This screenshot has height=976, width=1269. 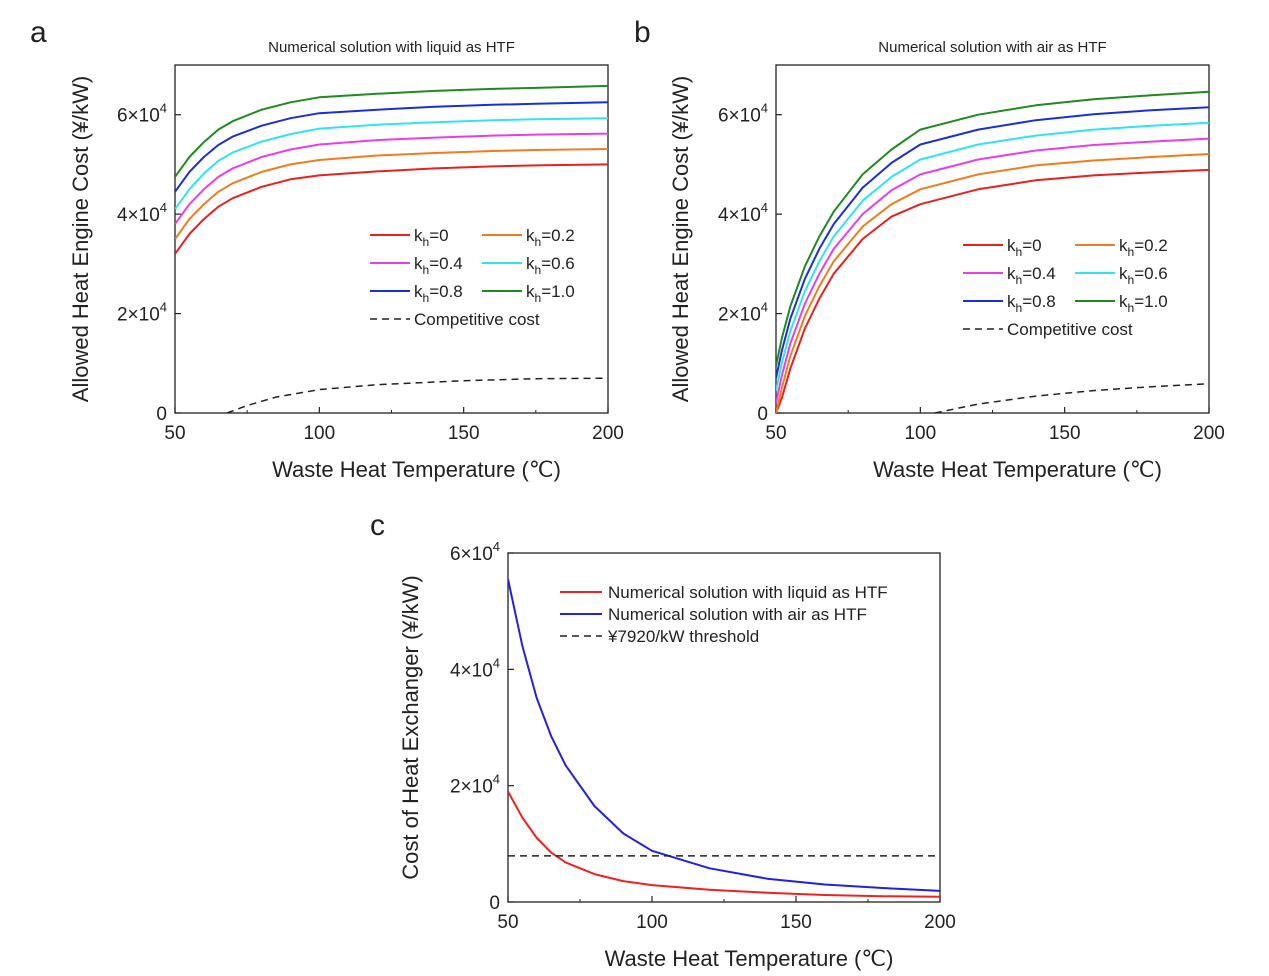 I want to click on panel-letter-a: a, so click(x=38, y=32).